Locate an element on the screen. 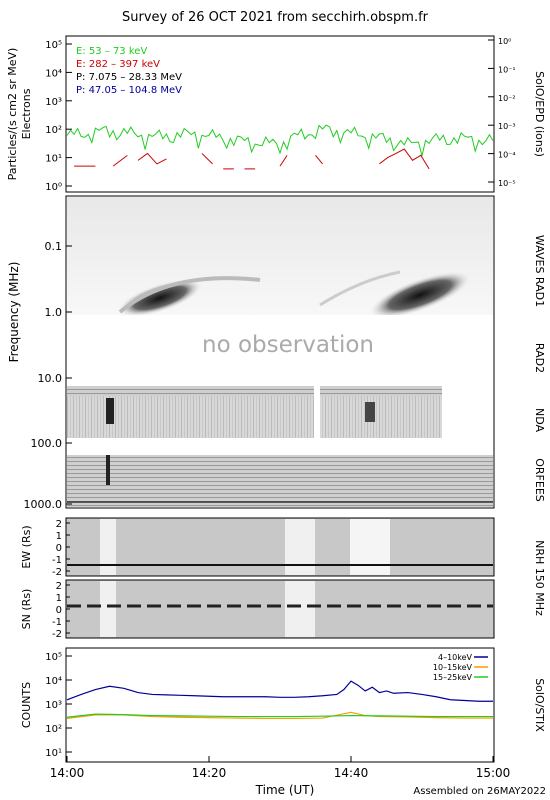  x-tick-label: 15:00 is located at coordinates (493, 773).